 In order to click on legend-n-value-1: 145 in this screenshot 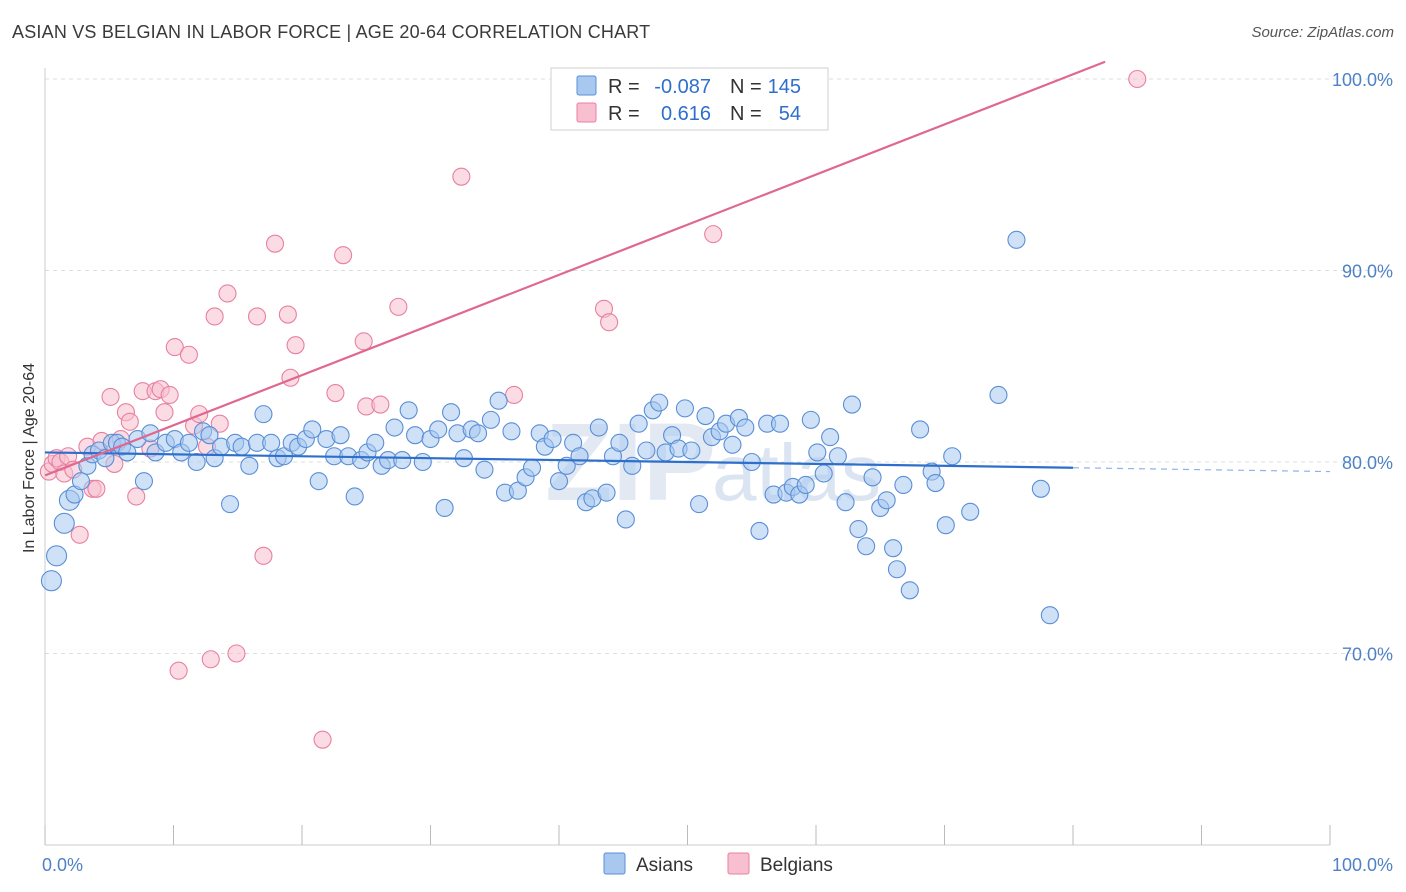, I will do `click(784, 87)`.